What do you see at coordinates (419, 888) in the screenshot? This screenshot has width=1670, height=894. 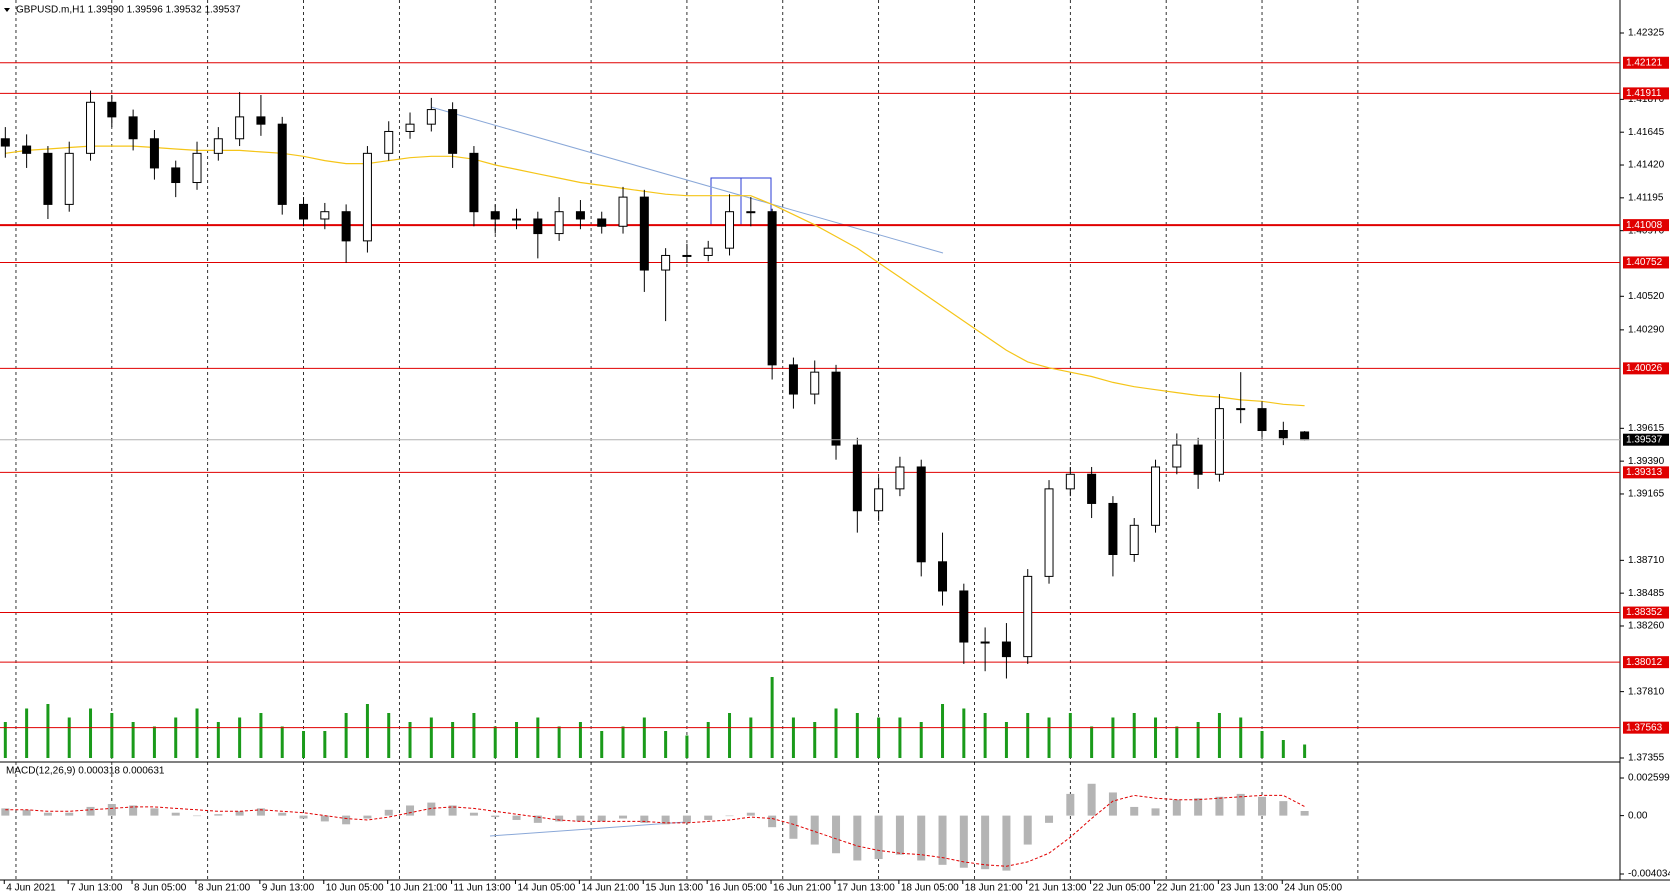 I see `x-tick-label: 10 Jun 21:00` at bounding box center [419, 888].